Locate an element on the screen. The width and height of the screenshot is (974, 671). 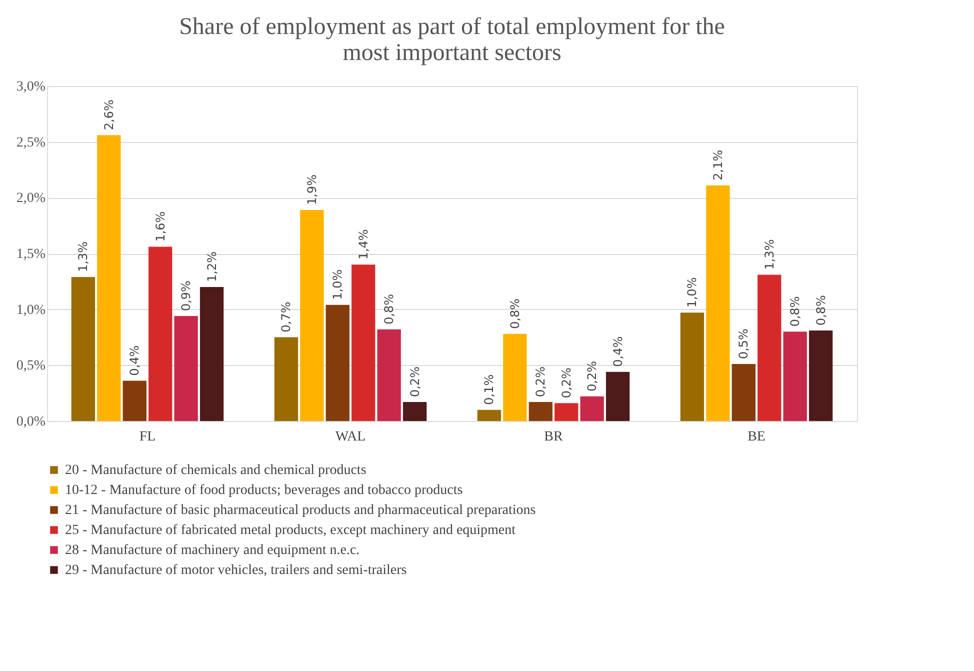
y-tick-label: 0,0% is located at coordinates (31, 422).